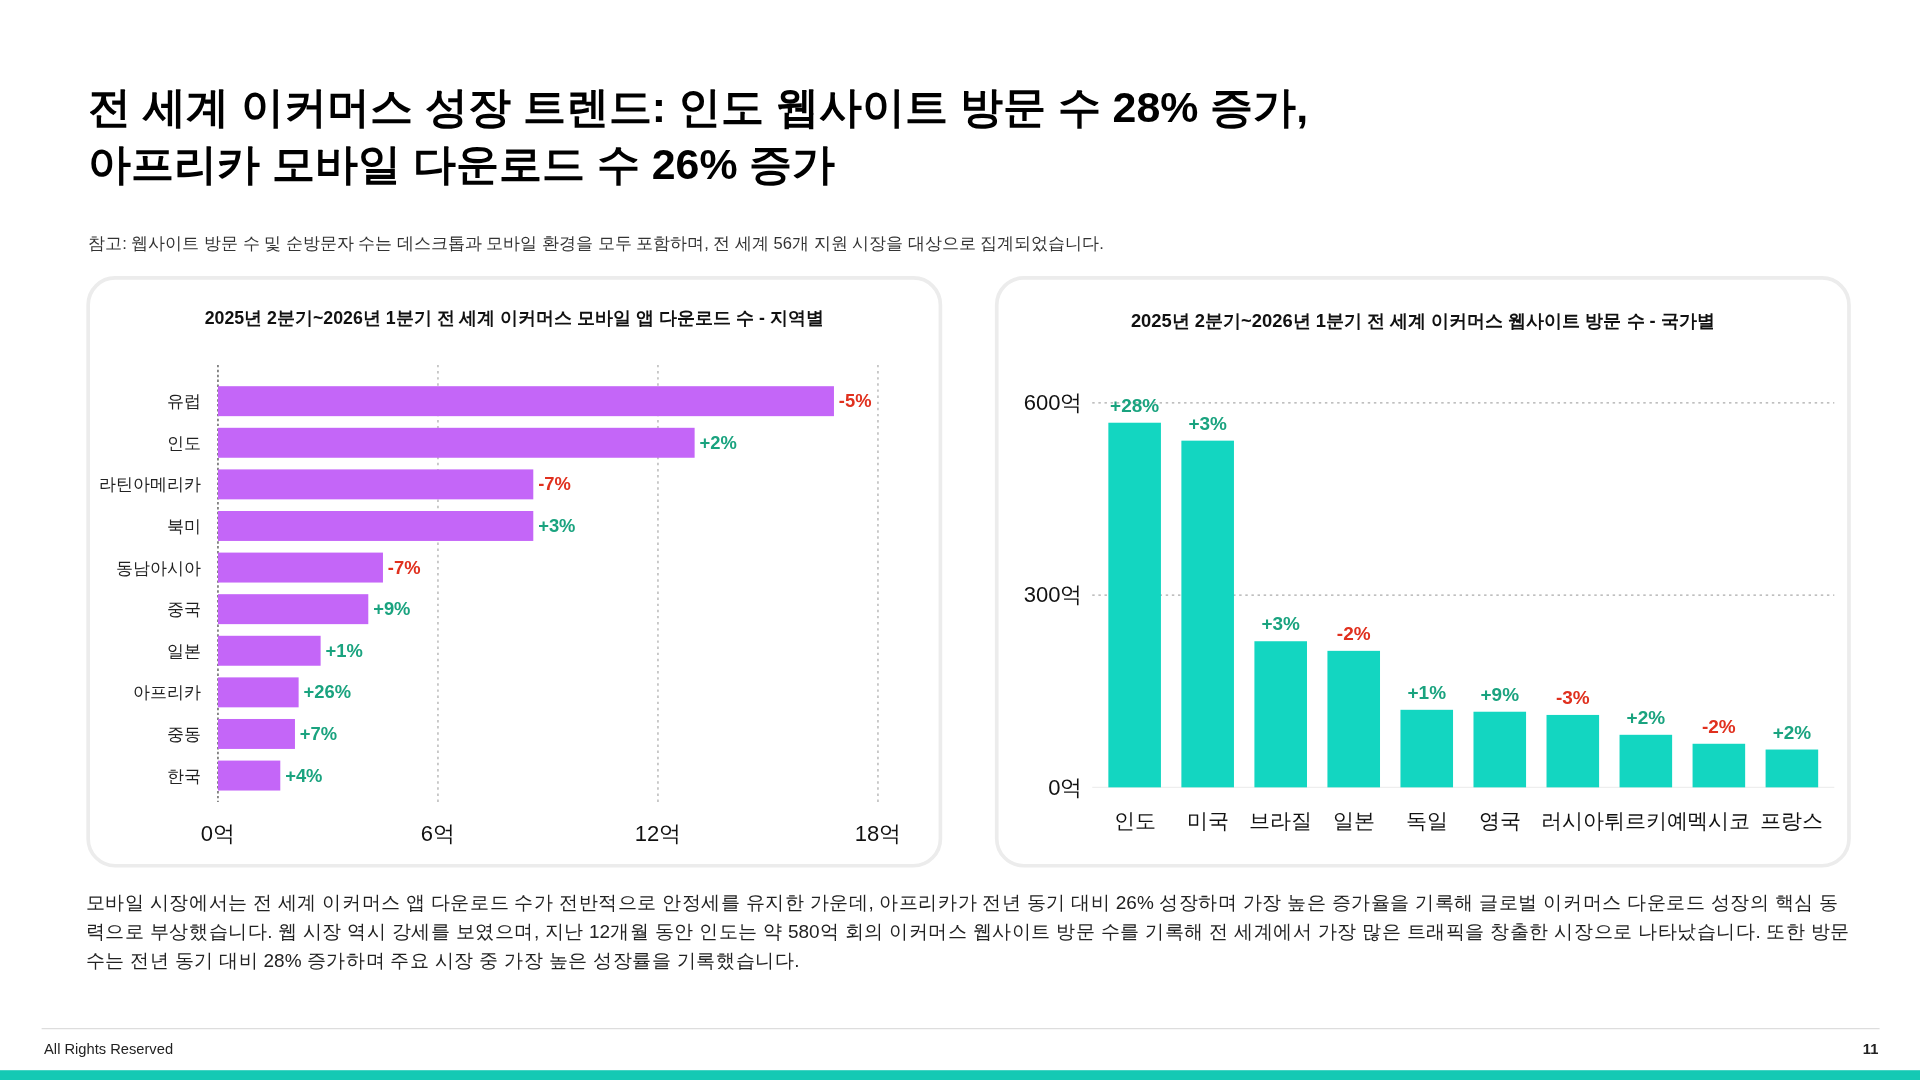  I want to click on y-tick-label: 인도, so click(183, 443).